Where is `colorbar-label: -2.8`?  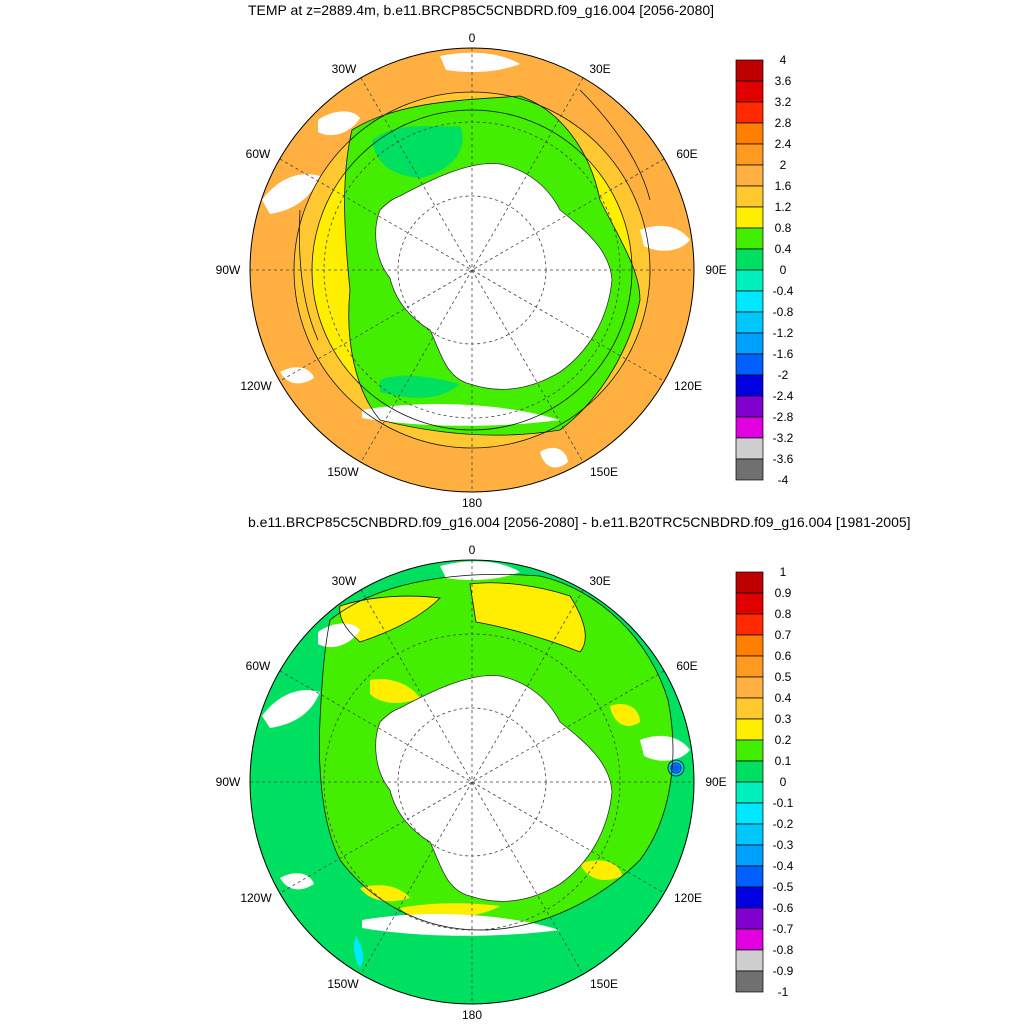
colorbar-label: -2.8 is located at coordinates (783, 417).